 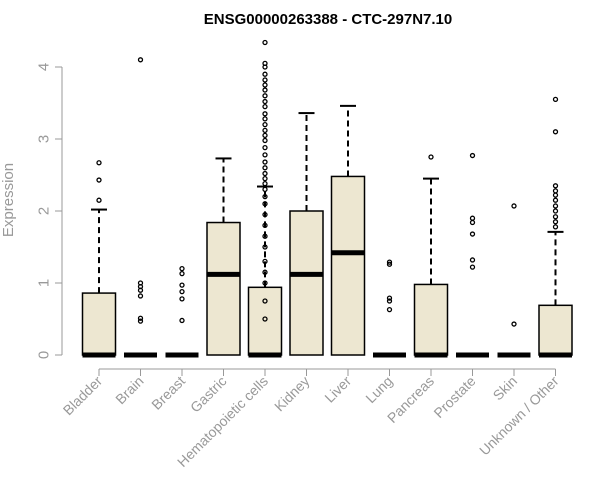 I want to click on x-tick-label: Prostate, so click(x=454, y=397).